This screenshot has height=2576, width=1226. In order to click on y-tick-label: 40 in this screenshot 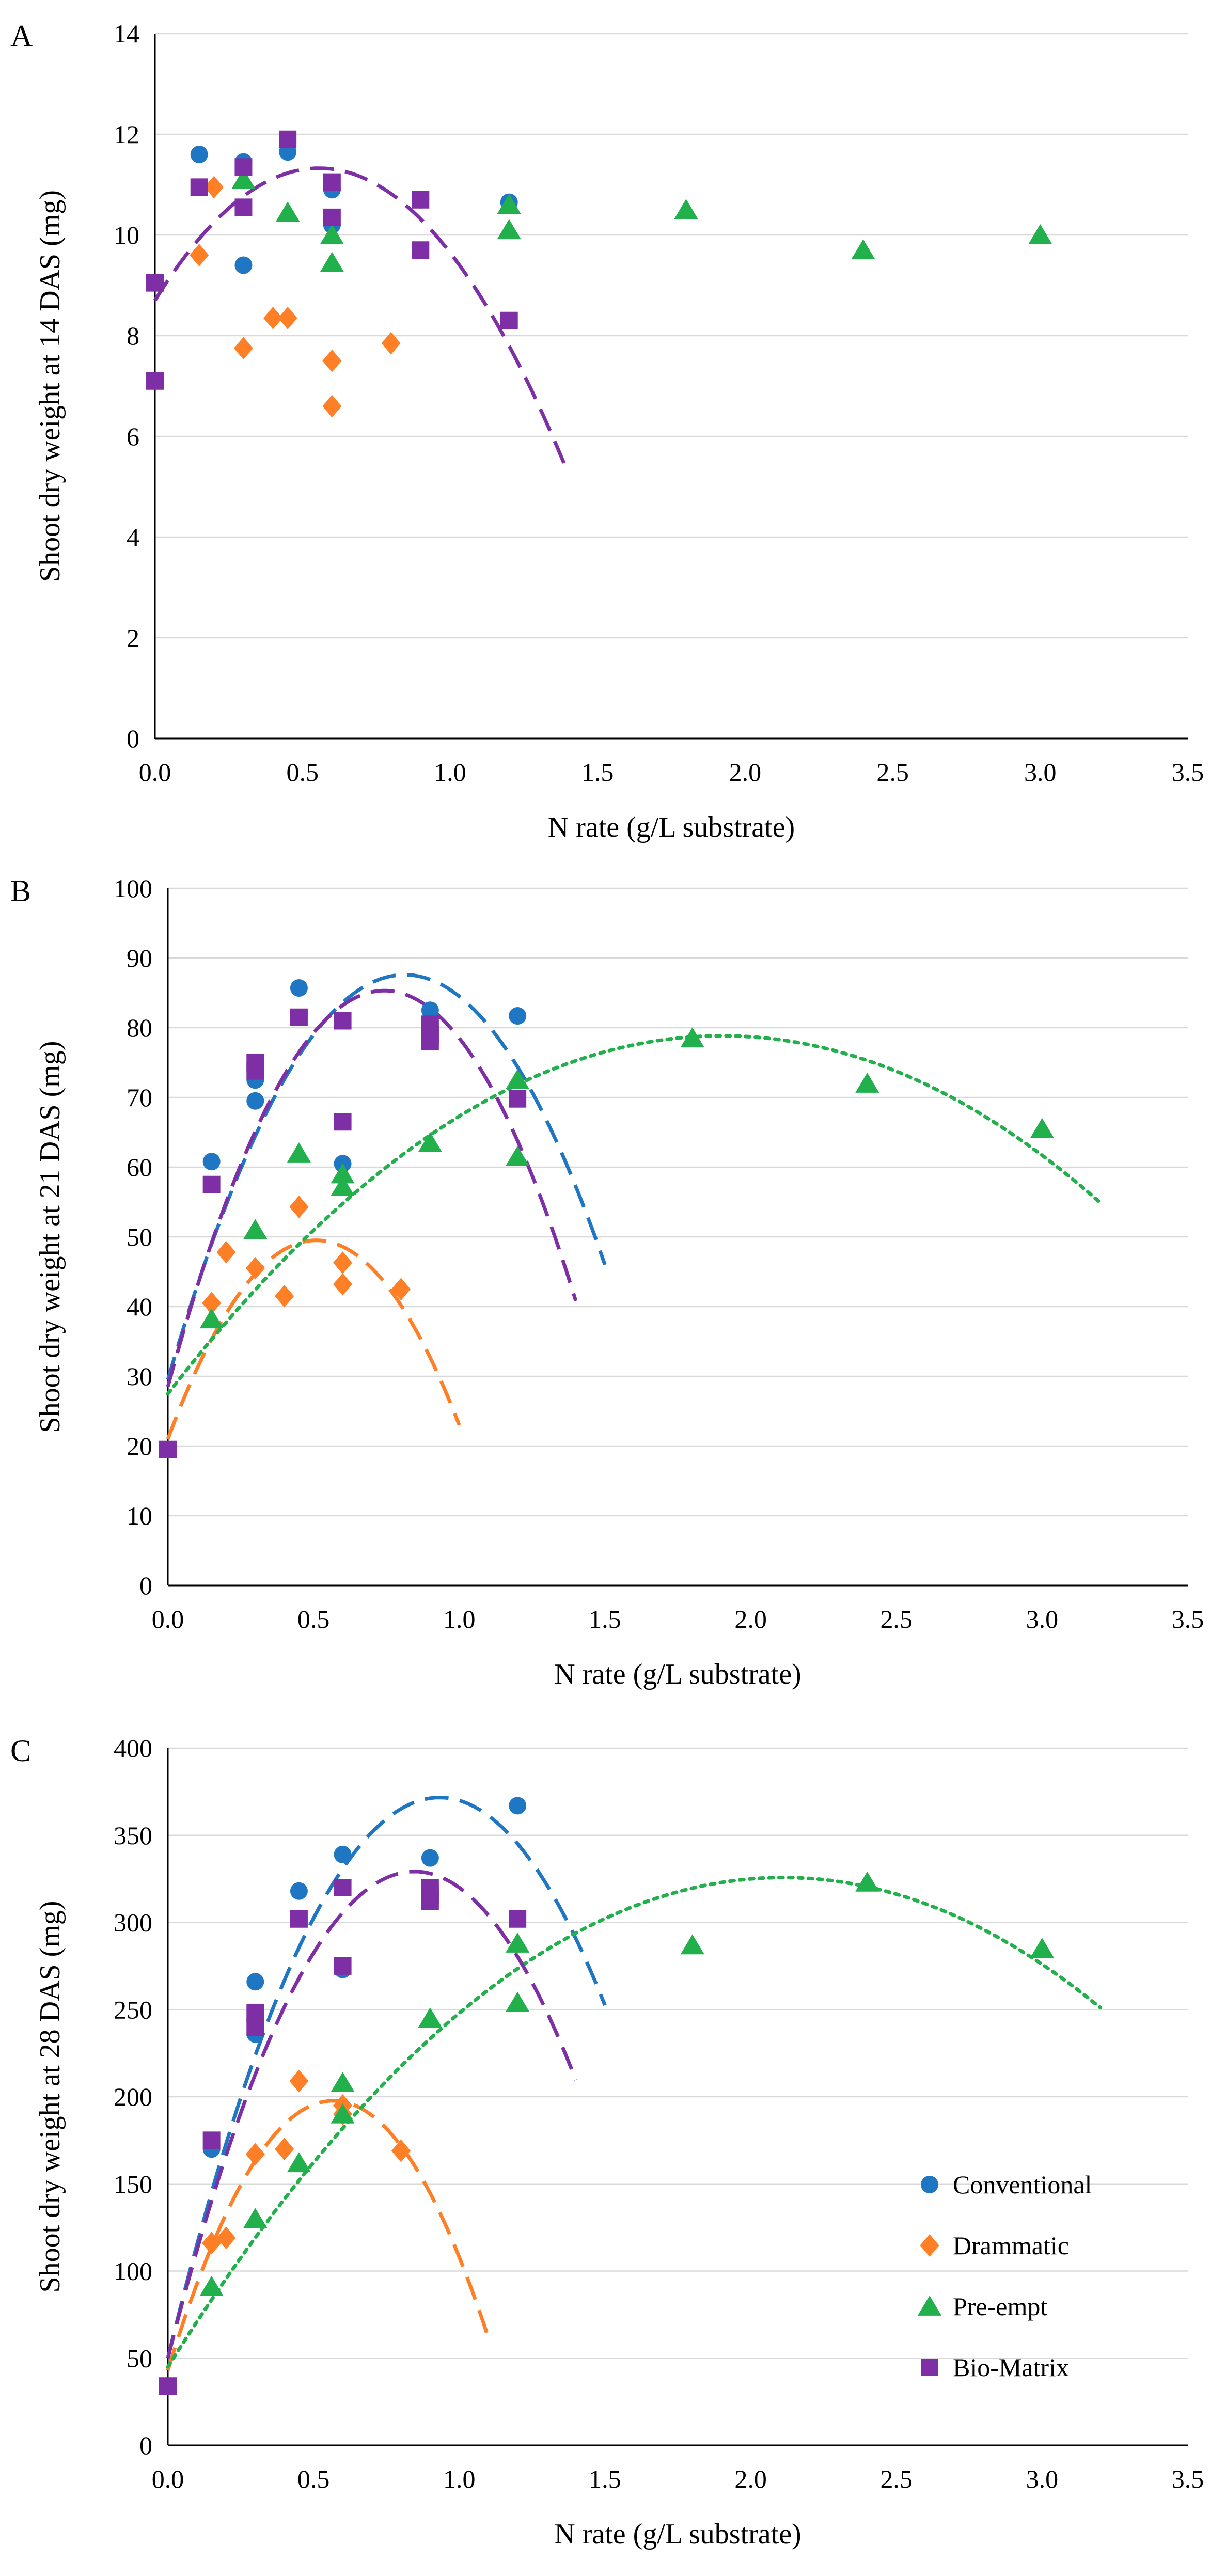, I will do `click(139, 1306)`.